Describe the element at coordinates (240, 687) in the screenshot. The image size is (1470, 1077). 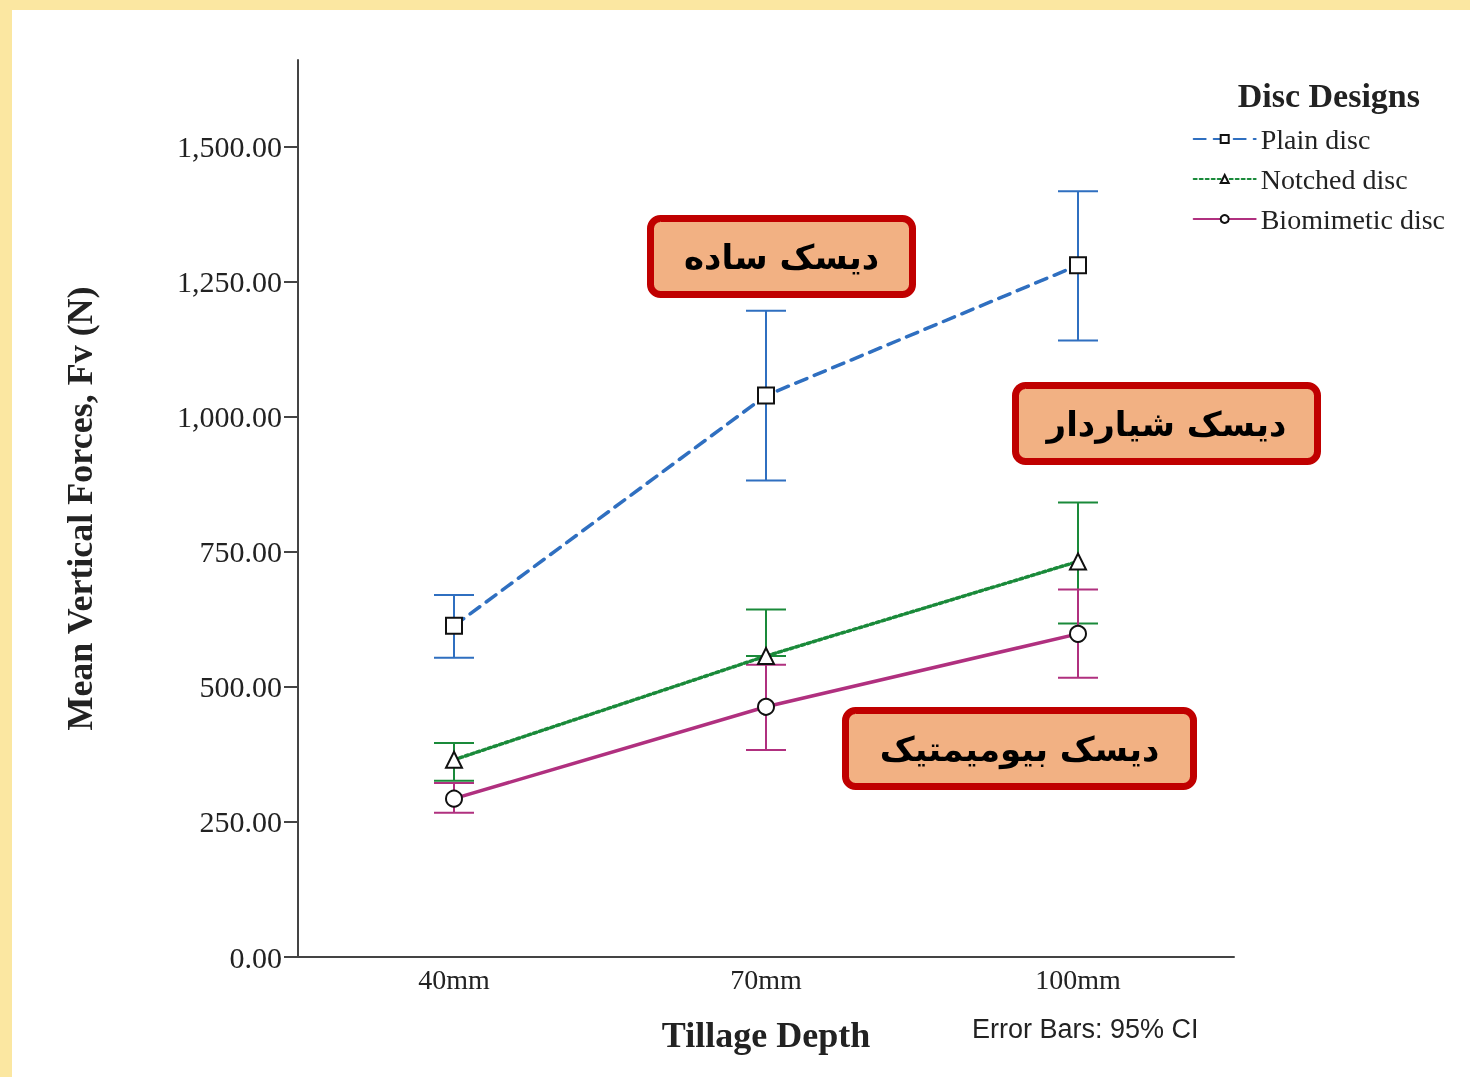
I see `y-tick-label: 500.00` at that location.